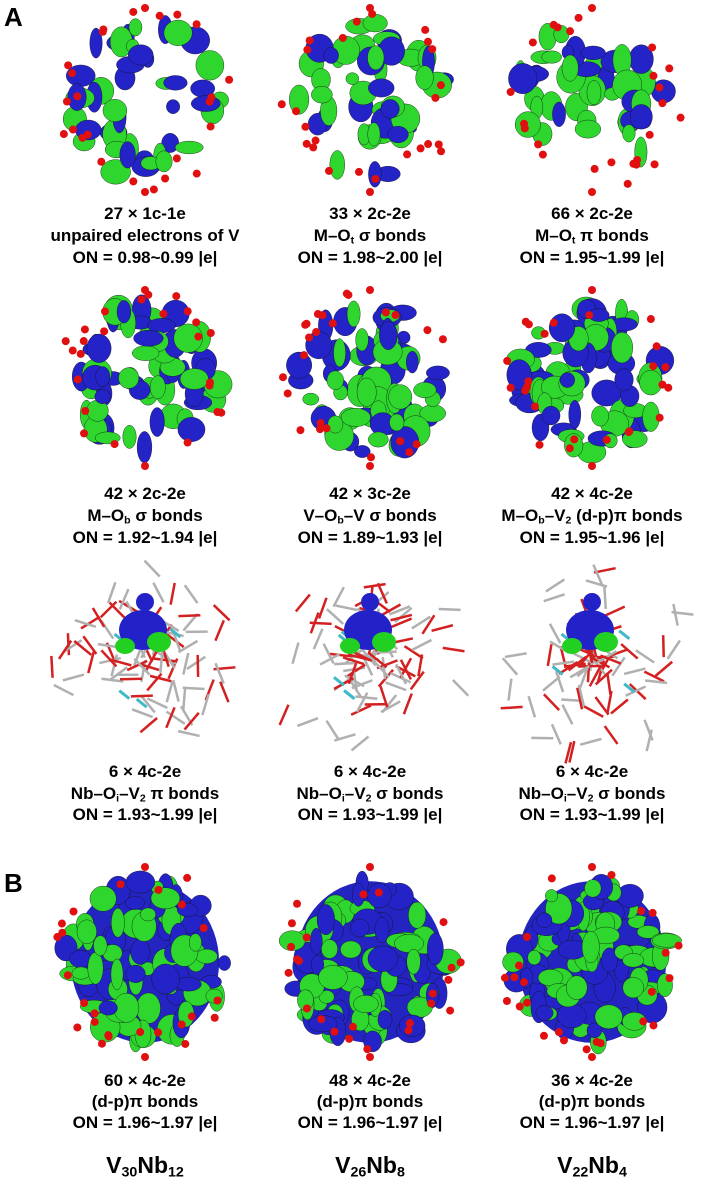 This screenshot has width=708, height=1196. I want to click on subscript: t, so click(352, 240).